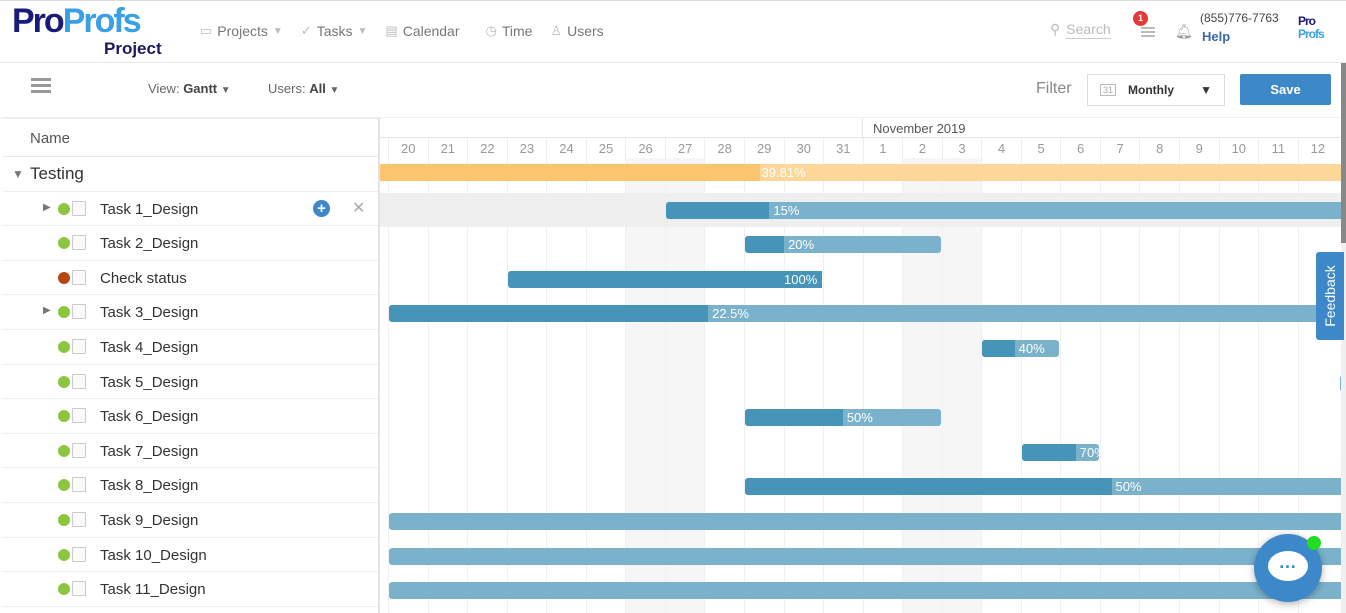 The height and width of the screenshot is (613, 1346). What do you see at coordinates (41, 87) in the screenshot?
I see `hamburger-menu-icon` at bounding box center [41, 87].